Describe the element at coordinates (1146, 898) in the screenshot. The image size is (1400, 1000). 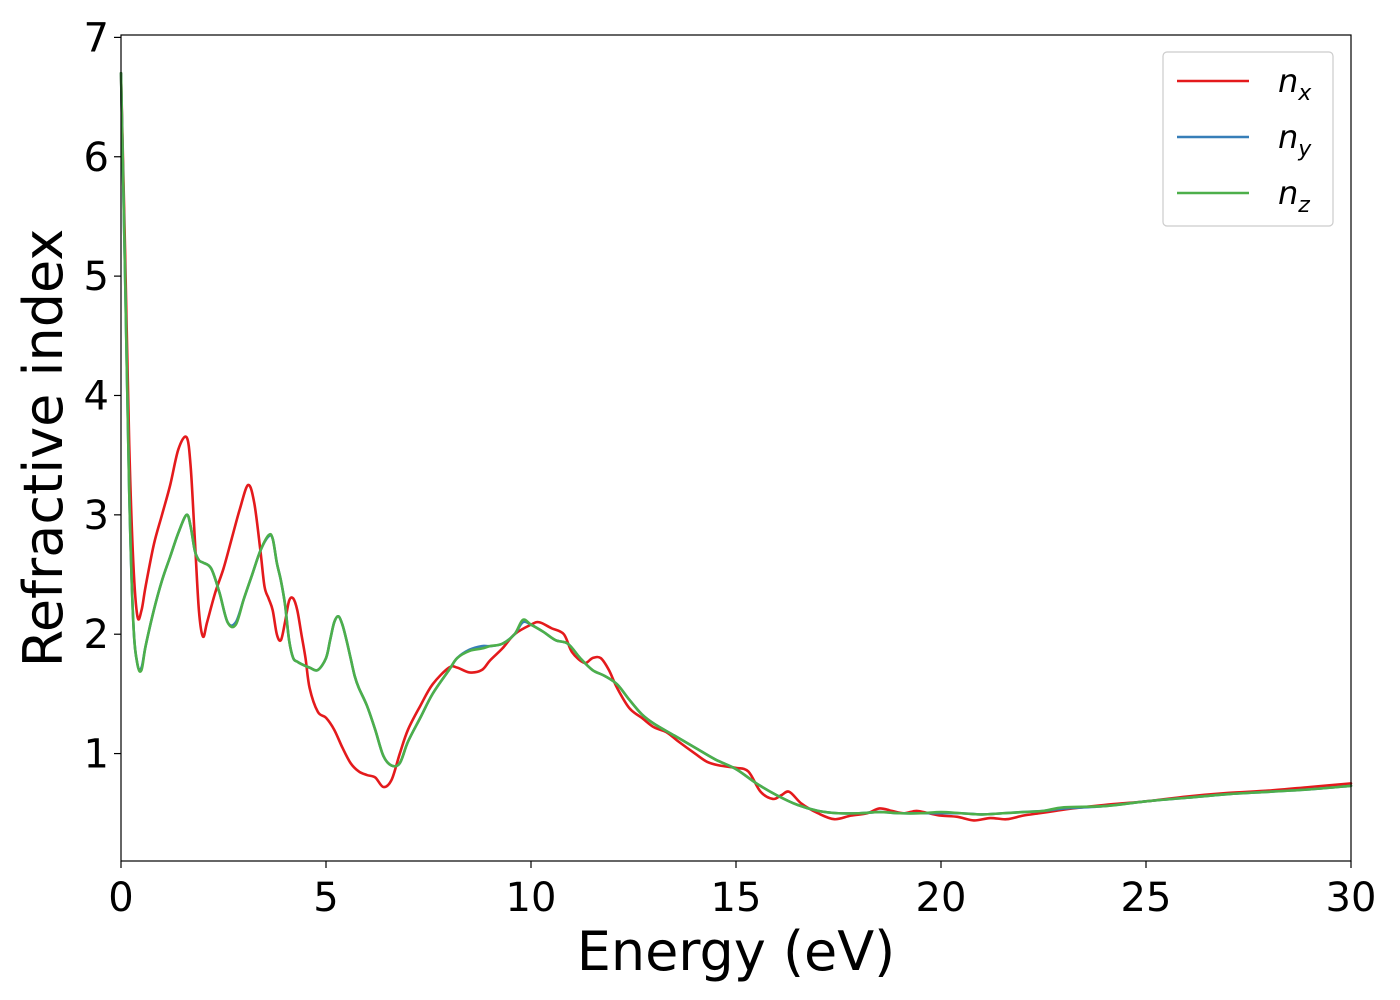
I see `x-tick-label: 25` at that location.